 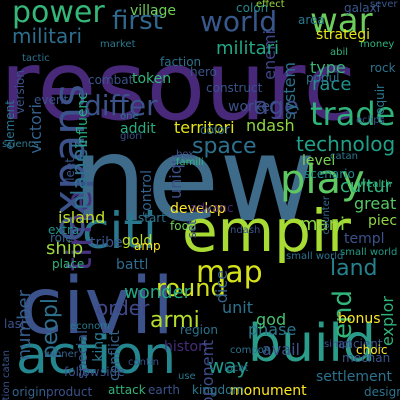 I want to click on word-requir: requir, so click(x=380, y=102).